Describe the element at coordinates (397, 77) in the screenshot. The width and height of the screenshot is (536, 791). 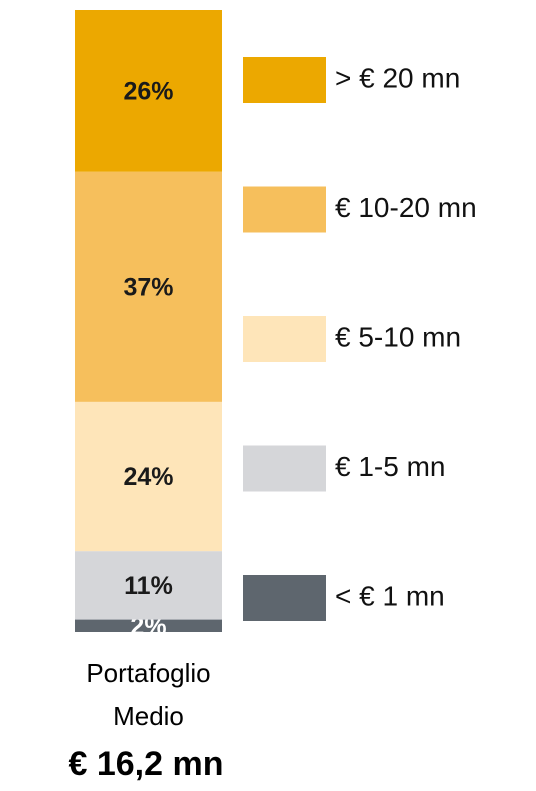
I see `legend-label: > € 20 mn` at that location.